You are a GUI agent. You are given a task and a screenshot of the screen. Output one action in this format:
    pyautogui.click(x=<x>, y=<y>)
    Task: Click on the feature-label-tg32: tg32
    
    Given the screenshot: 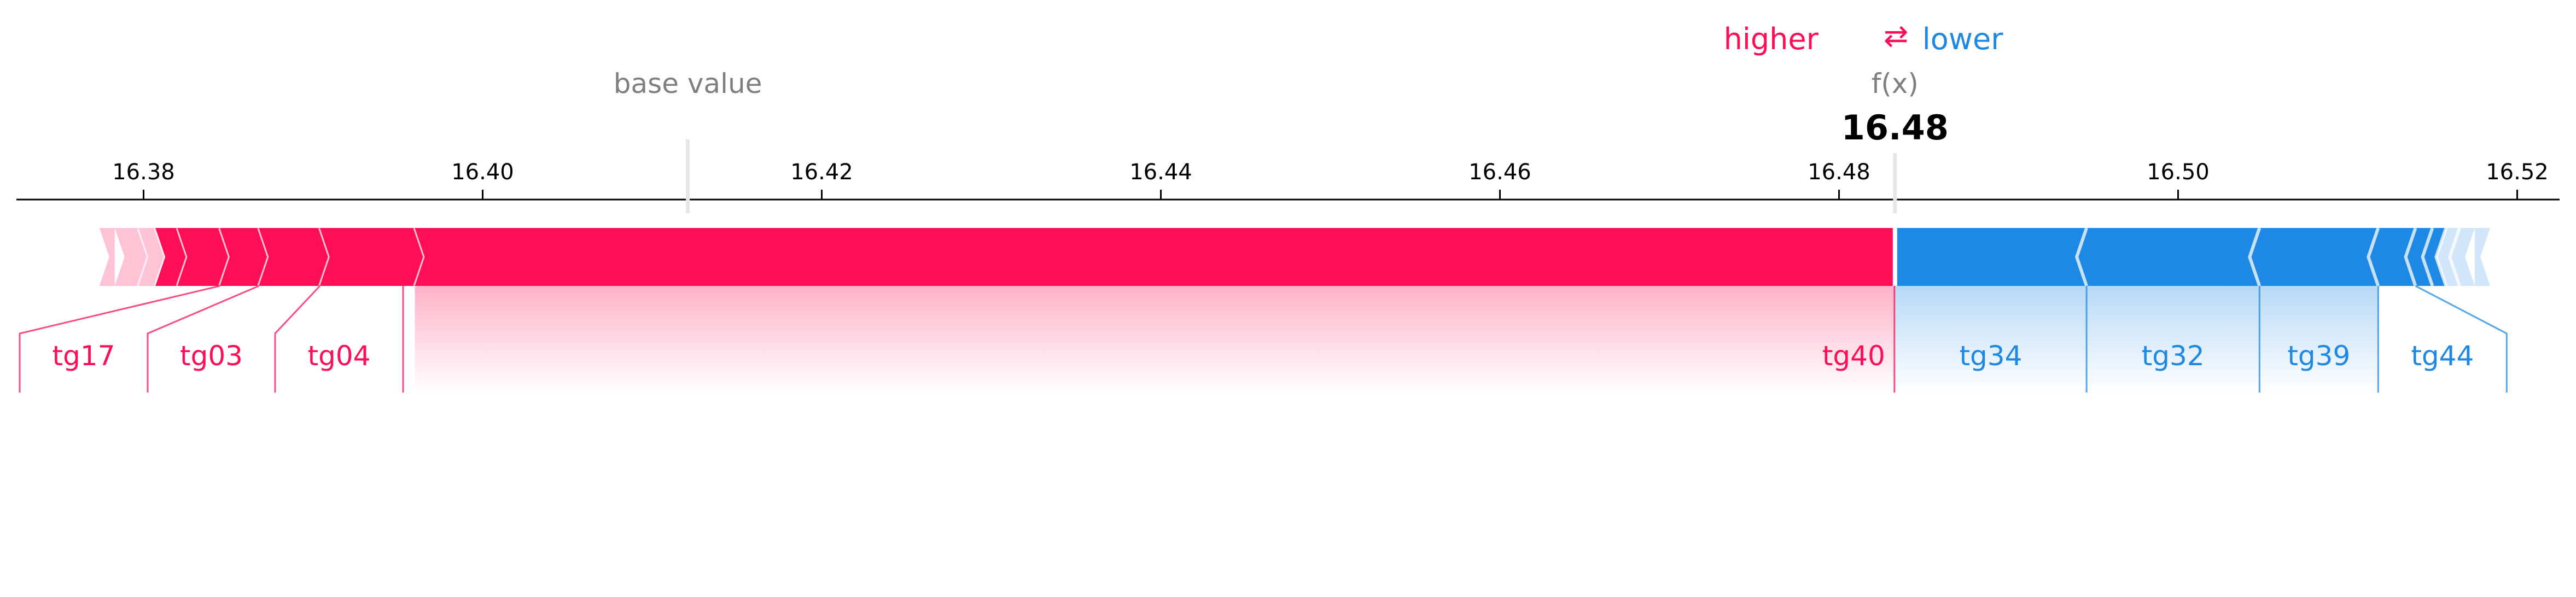 What is the action you would take?
    pyautogui.click(x=2173, y=356)
    